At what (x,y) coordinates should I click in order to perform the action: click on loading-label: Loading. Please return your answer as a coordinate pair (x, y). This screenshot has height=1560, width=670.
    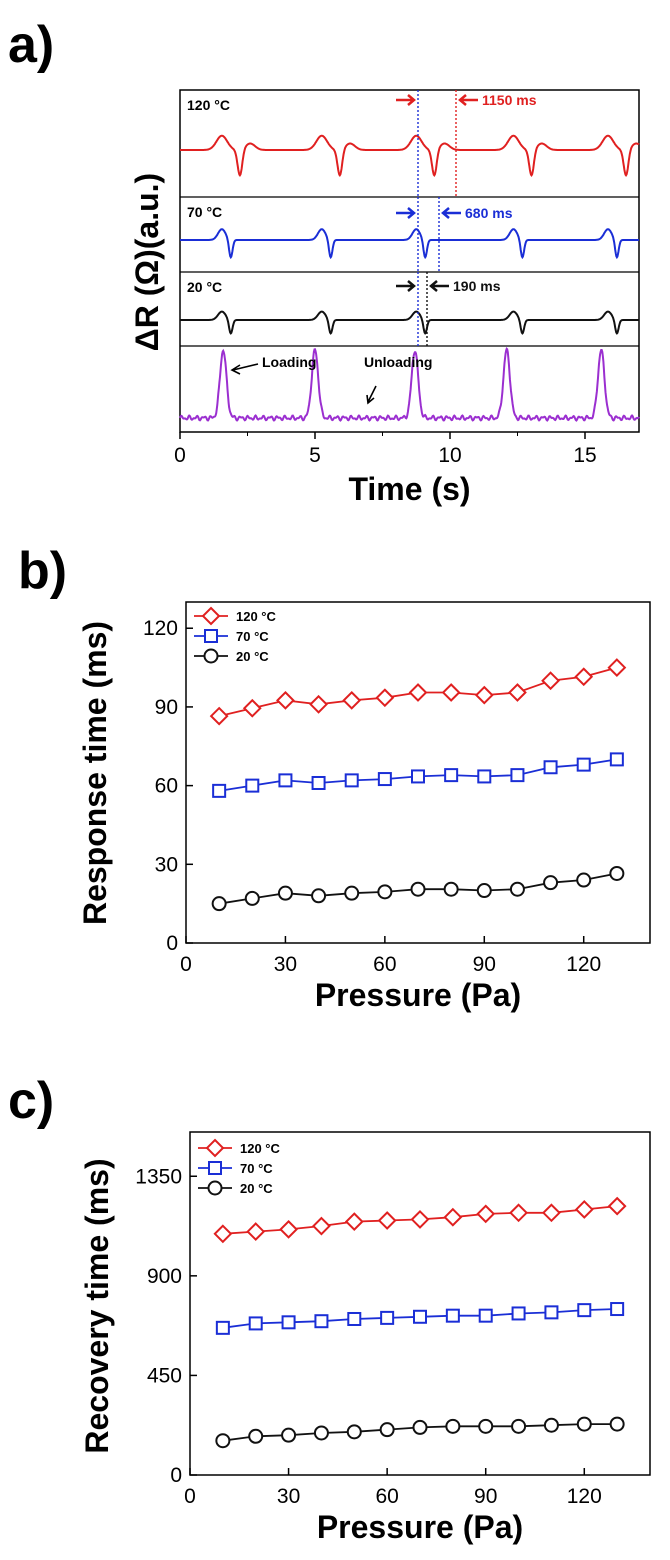
    Looking at the image, I should click on (289, 362).